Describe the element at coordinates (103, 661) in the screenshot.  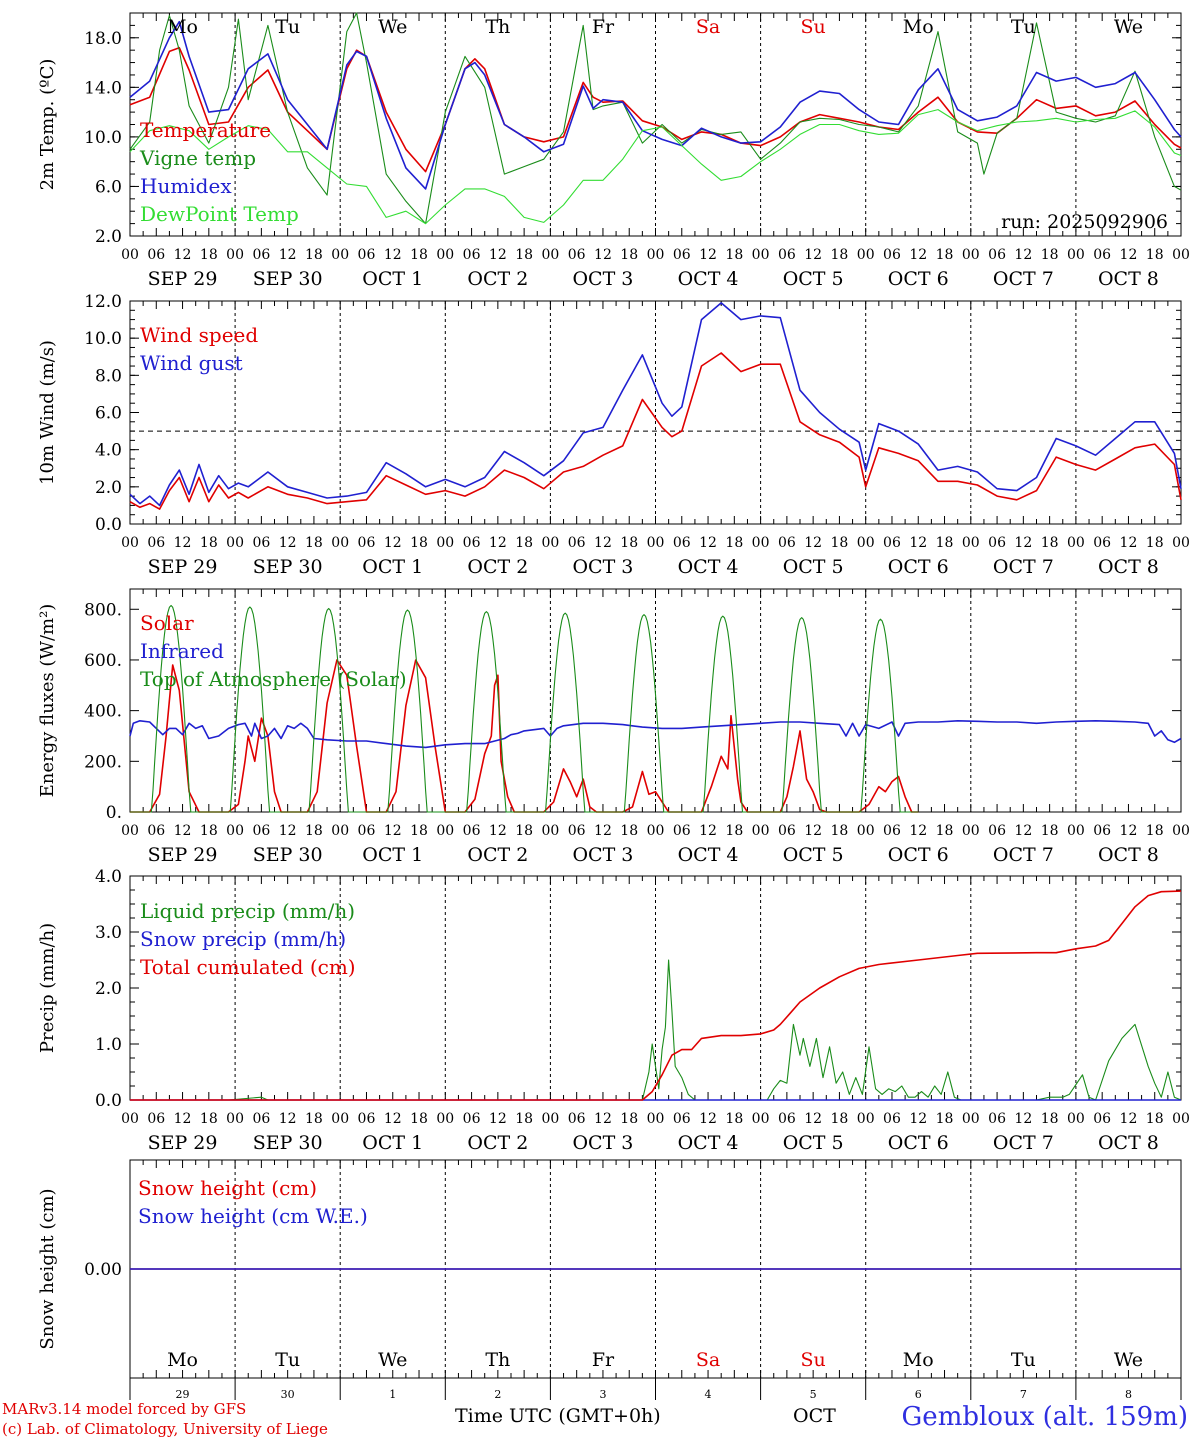
I see `y-tick-label: 600.` at that location.